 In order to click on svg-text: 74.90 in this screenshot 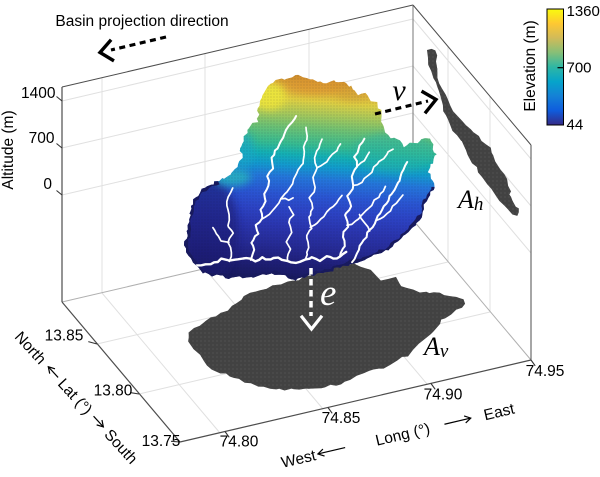, I will do `click(443, 395)`.